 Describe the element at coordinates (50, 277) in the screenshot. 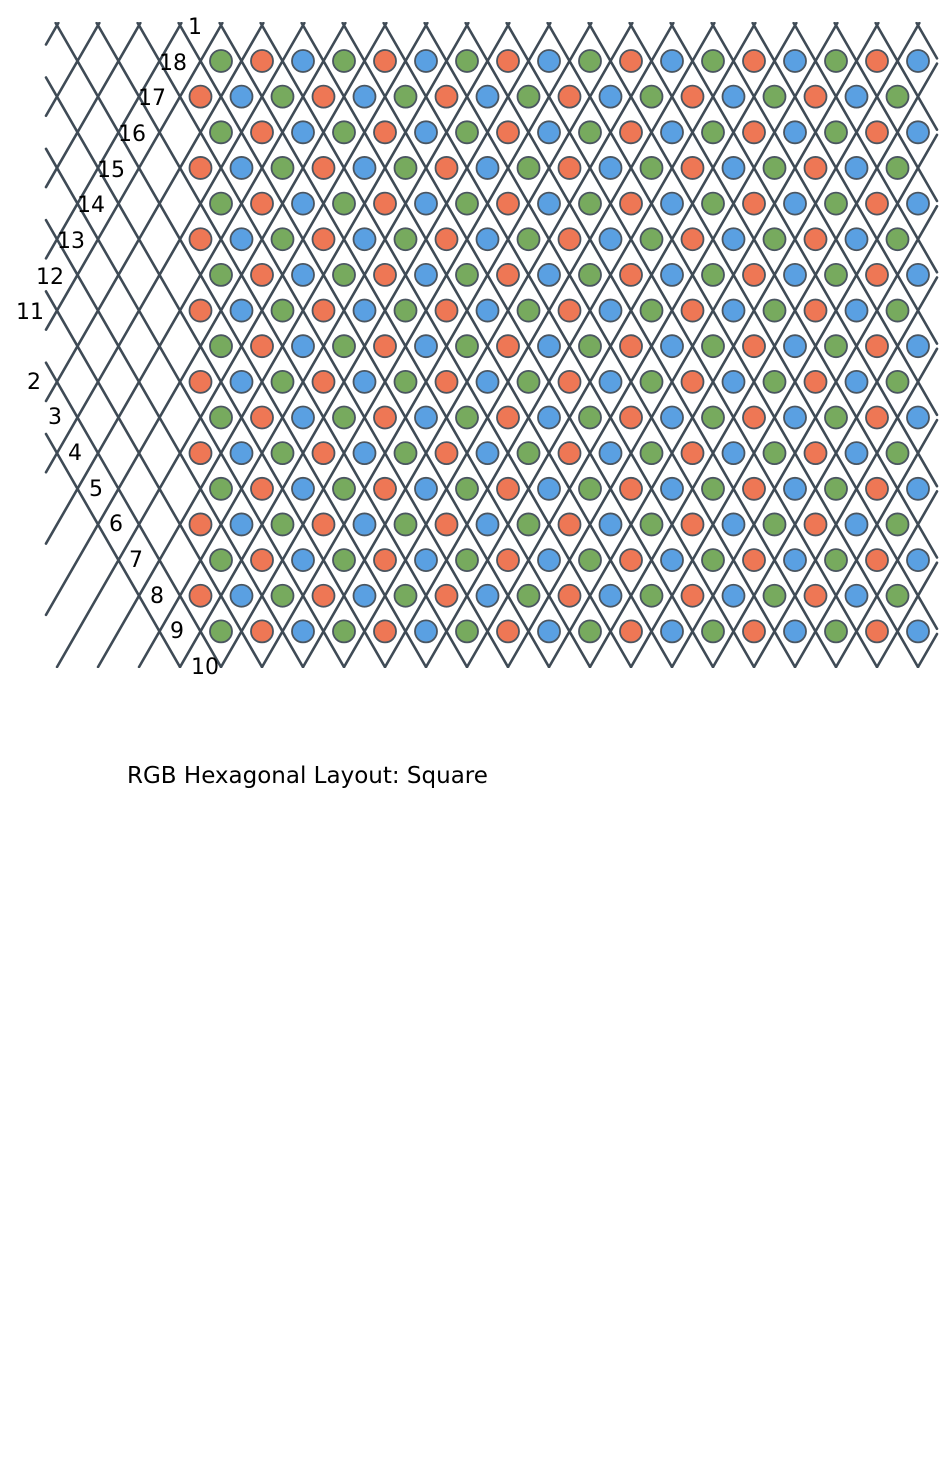

I see `descending-line-label: 12` at that location.